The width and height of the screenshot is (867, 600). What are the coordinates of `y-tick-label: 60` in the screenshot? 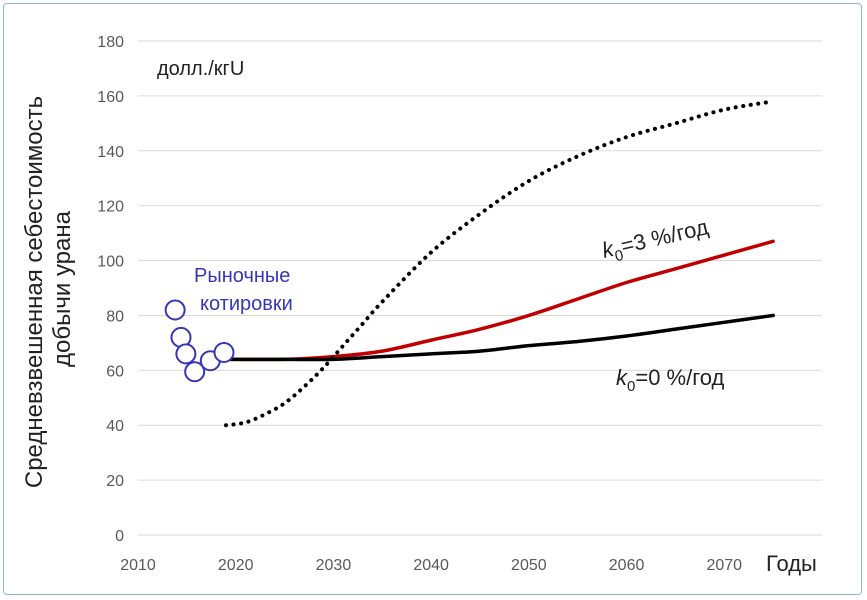 It's located at (115, 371).